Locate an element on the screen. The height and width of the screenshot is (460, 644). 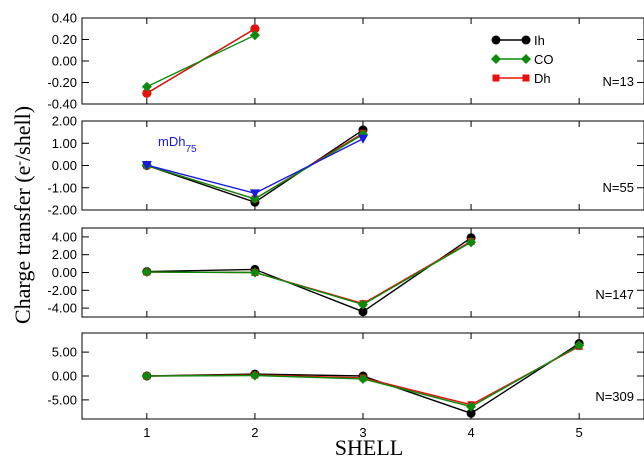
y-axis-label: Charge transfer (e-/shell) is located at coordinates (22, 215).